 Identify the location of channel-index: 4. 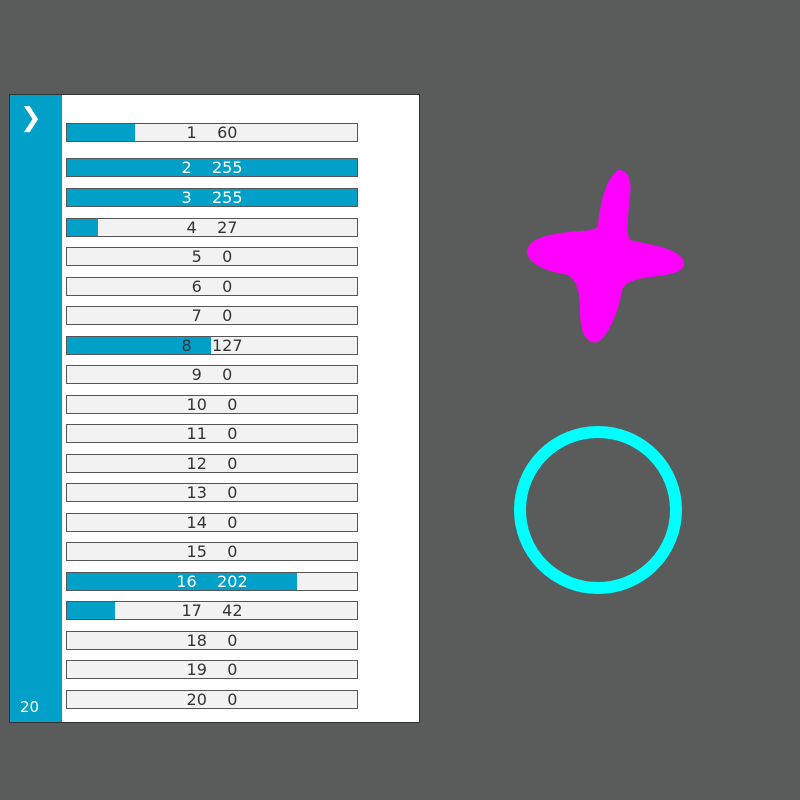
(191, 227).